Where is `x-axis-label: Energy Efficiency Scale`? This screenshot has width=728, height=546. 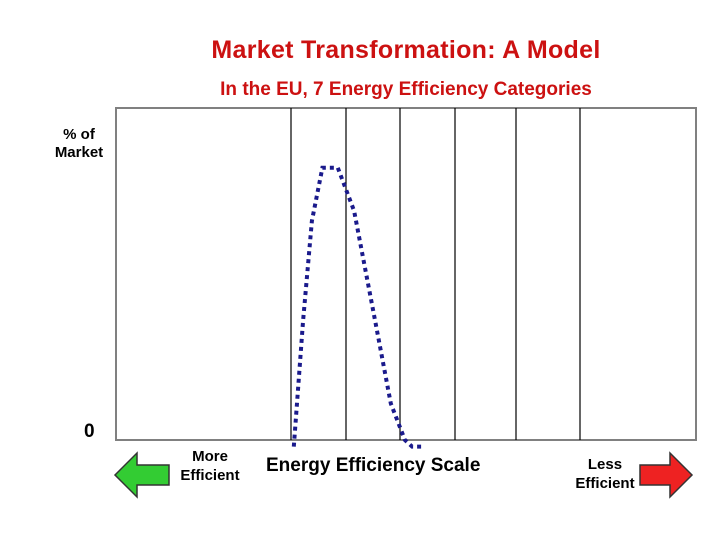 x-axis-label: Energy Efficiency Scale is located at coordinates (373, 465).